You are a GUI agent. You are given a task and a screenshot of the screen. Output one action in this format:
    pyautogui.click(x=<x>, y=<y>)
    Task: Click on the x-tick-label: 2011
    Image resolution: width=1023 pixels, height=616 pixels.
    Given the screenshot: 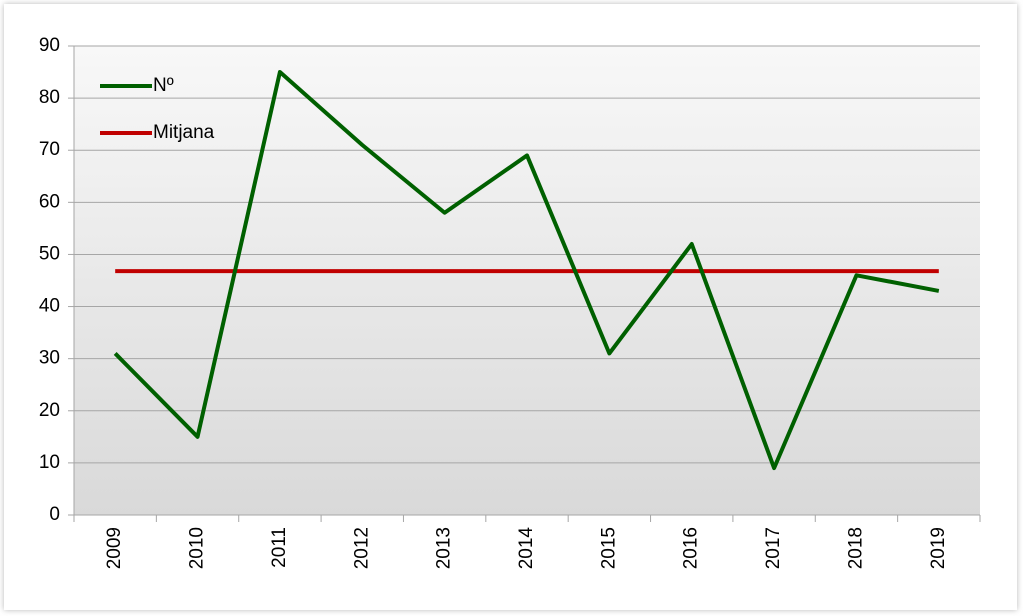 What is the action you would take?
    pyautogui.click(x=279, y=547)
    